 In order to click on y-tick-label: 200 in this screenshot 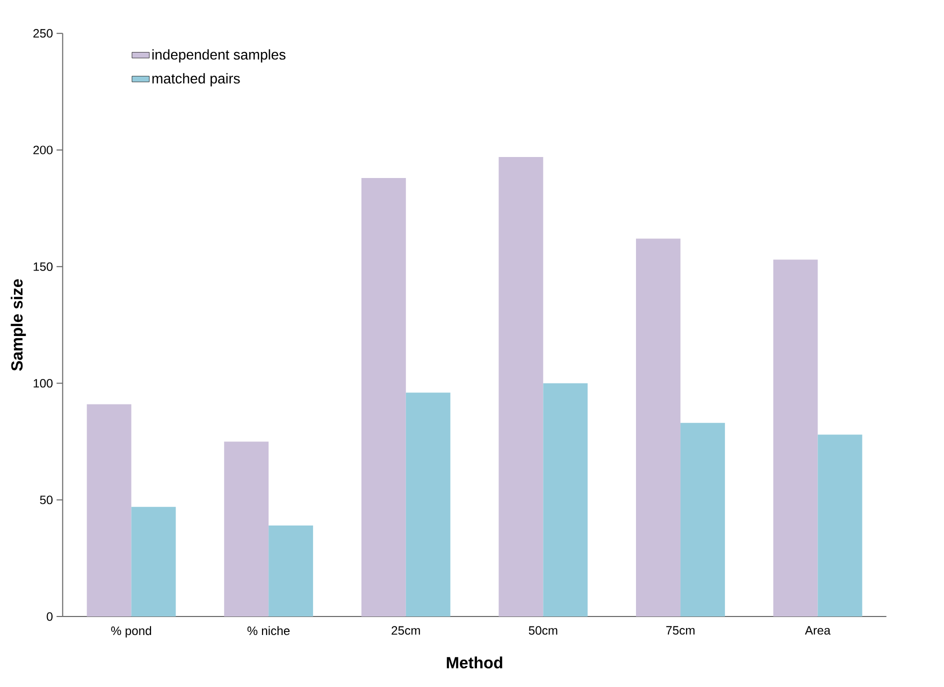, I will do `click(43, 150)`.